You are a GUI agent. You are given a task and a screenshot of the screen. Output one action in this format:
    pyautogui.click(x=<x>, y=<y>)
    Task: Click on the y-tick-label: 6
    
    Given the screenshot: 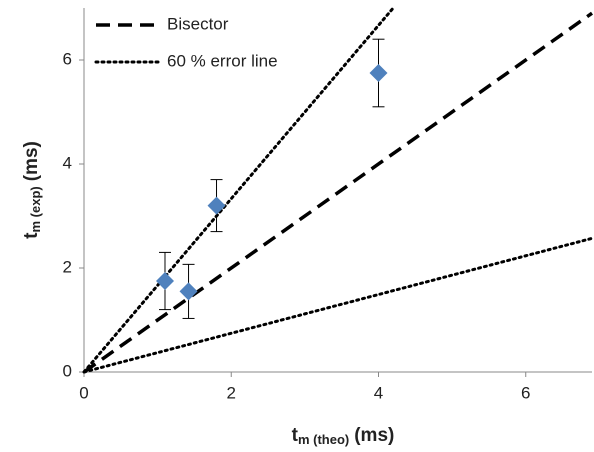 What is the action you would take?
    pyautogui.click(x=67, y=58)
    